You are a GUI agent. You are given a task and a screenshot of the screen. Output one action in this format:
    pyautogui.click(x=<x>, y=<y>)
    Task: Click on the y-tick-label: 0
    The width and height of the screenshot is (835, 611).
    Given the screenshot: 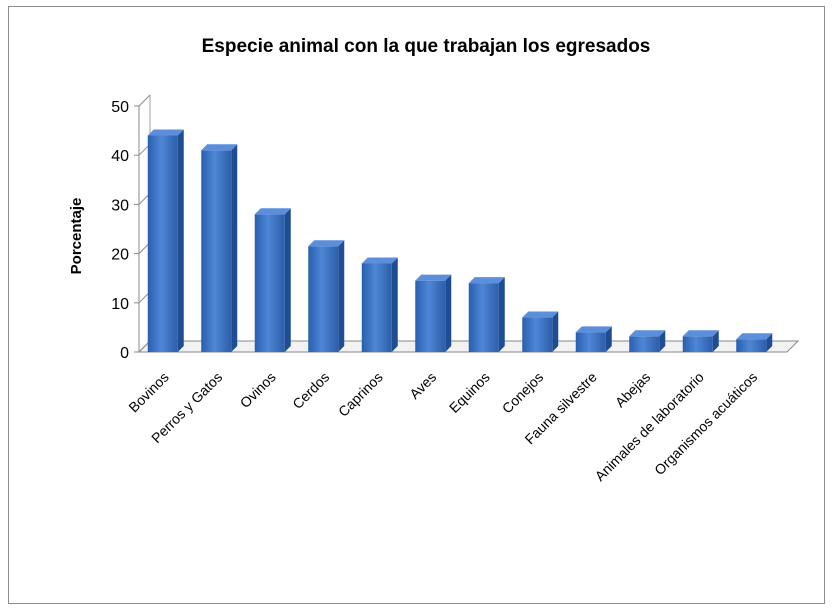 What is the action you would take?
    pyautogui.click(x=124, y=353)
    